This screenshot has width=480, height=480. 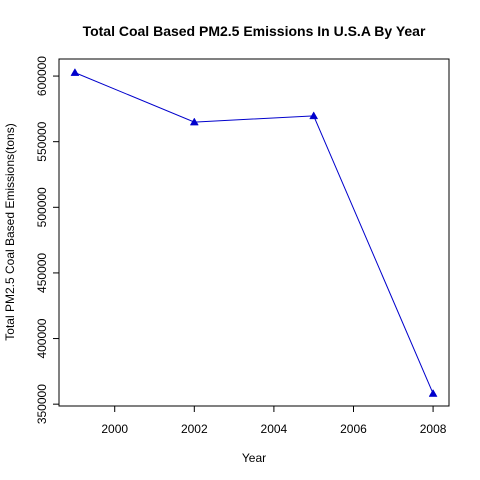 What do you see at coordinates (433, 429) in the screenshot?
I see `x-tick-label: 2008` at bounding box center [433, 429].